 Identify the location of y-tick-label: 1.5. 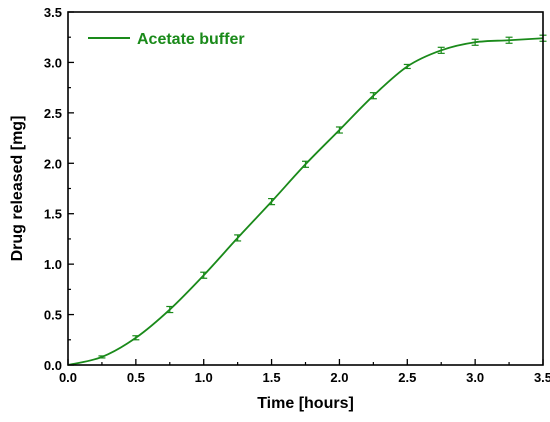
(53, 214).